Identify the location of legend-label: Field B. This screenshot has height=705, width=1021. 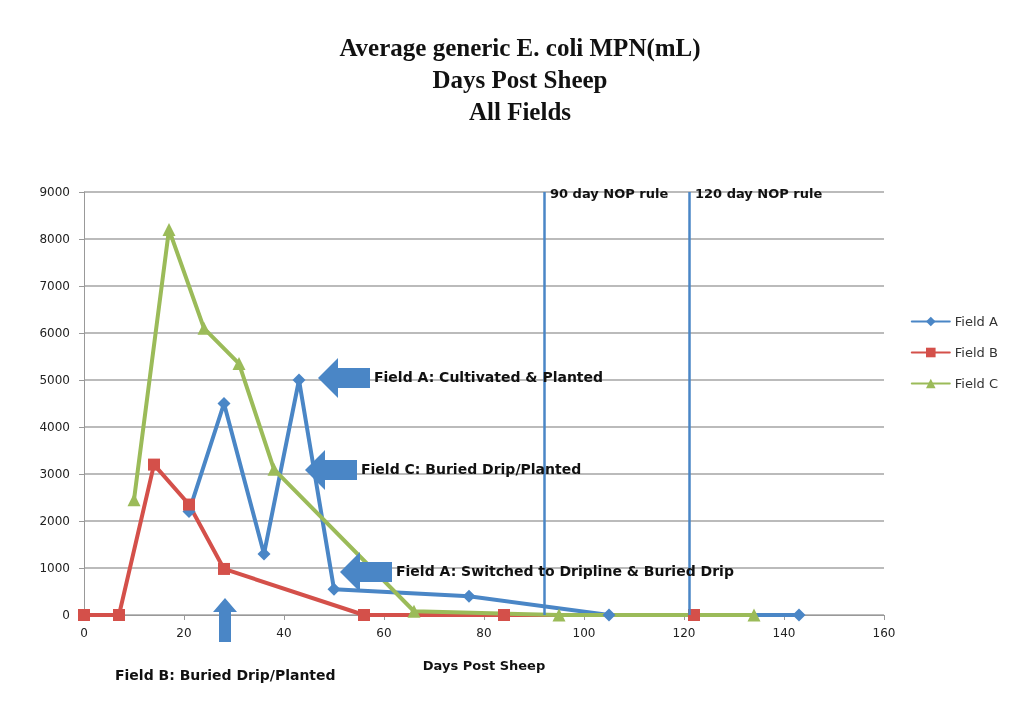
(976, 352).